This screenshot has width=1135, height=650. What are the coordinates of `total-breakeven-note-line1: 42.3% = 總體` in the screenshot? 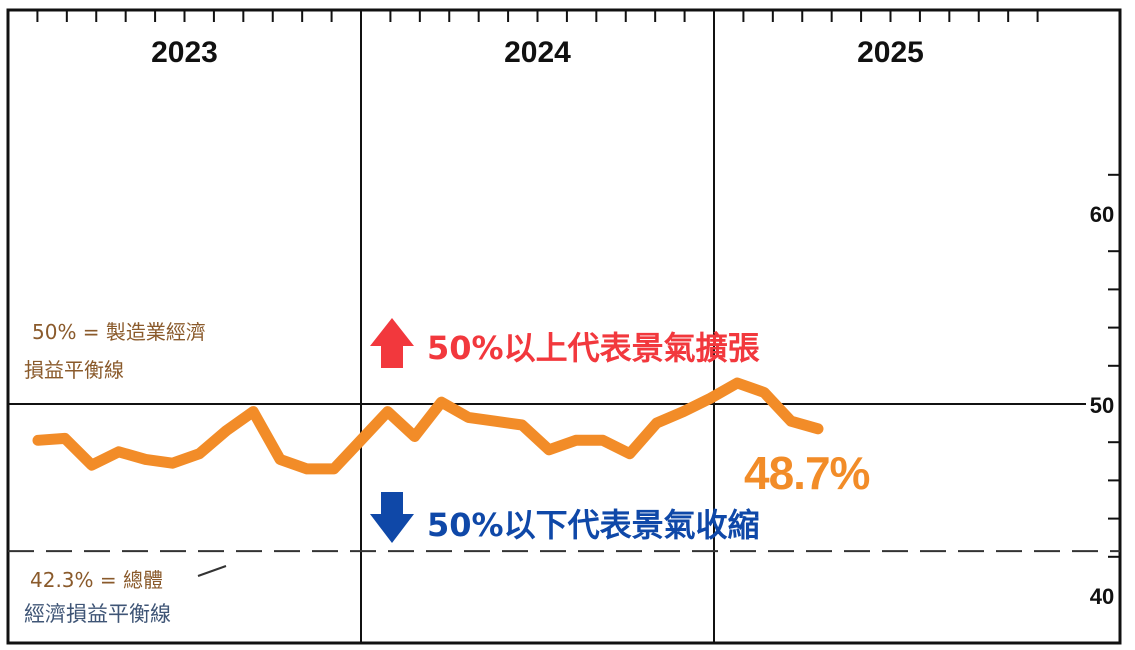 It's located at (97, 580).